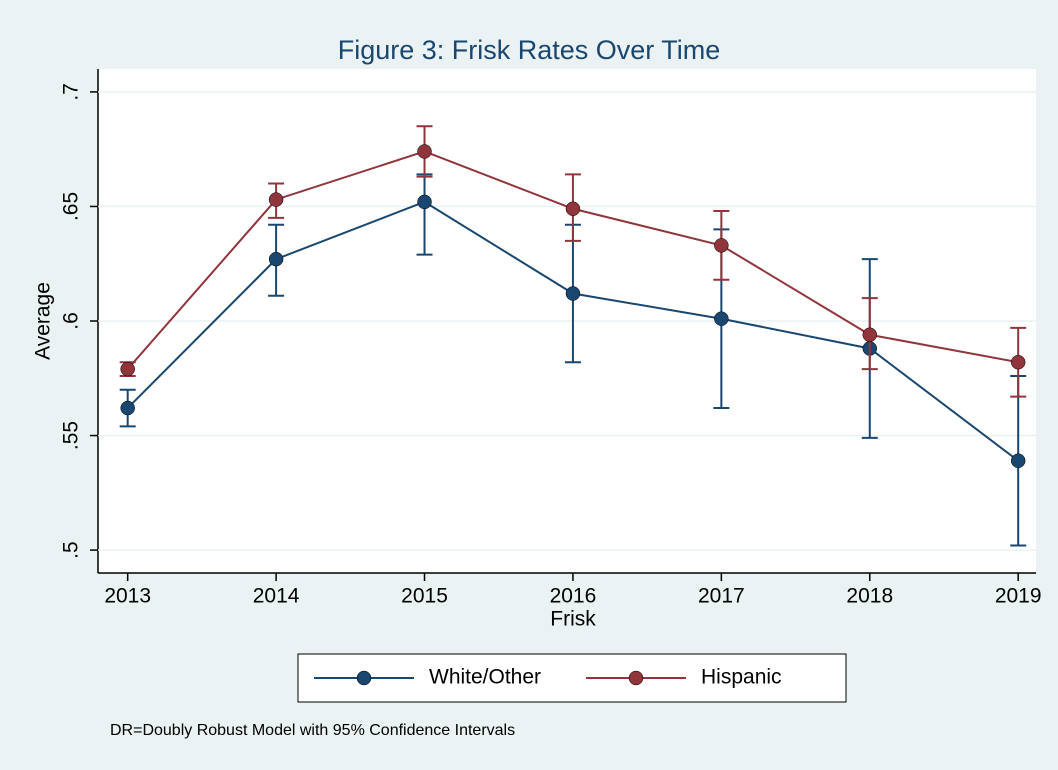 Image resolution: width=1058 pixels, height=770 pixels. Describe the element at coordinates (276, 596) in the screenshot. I see `x-tick-label: 2014` at that location.